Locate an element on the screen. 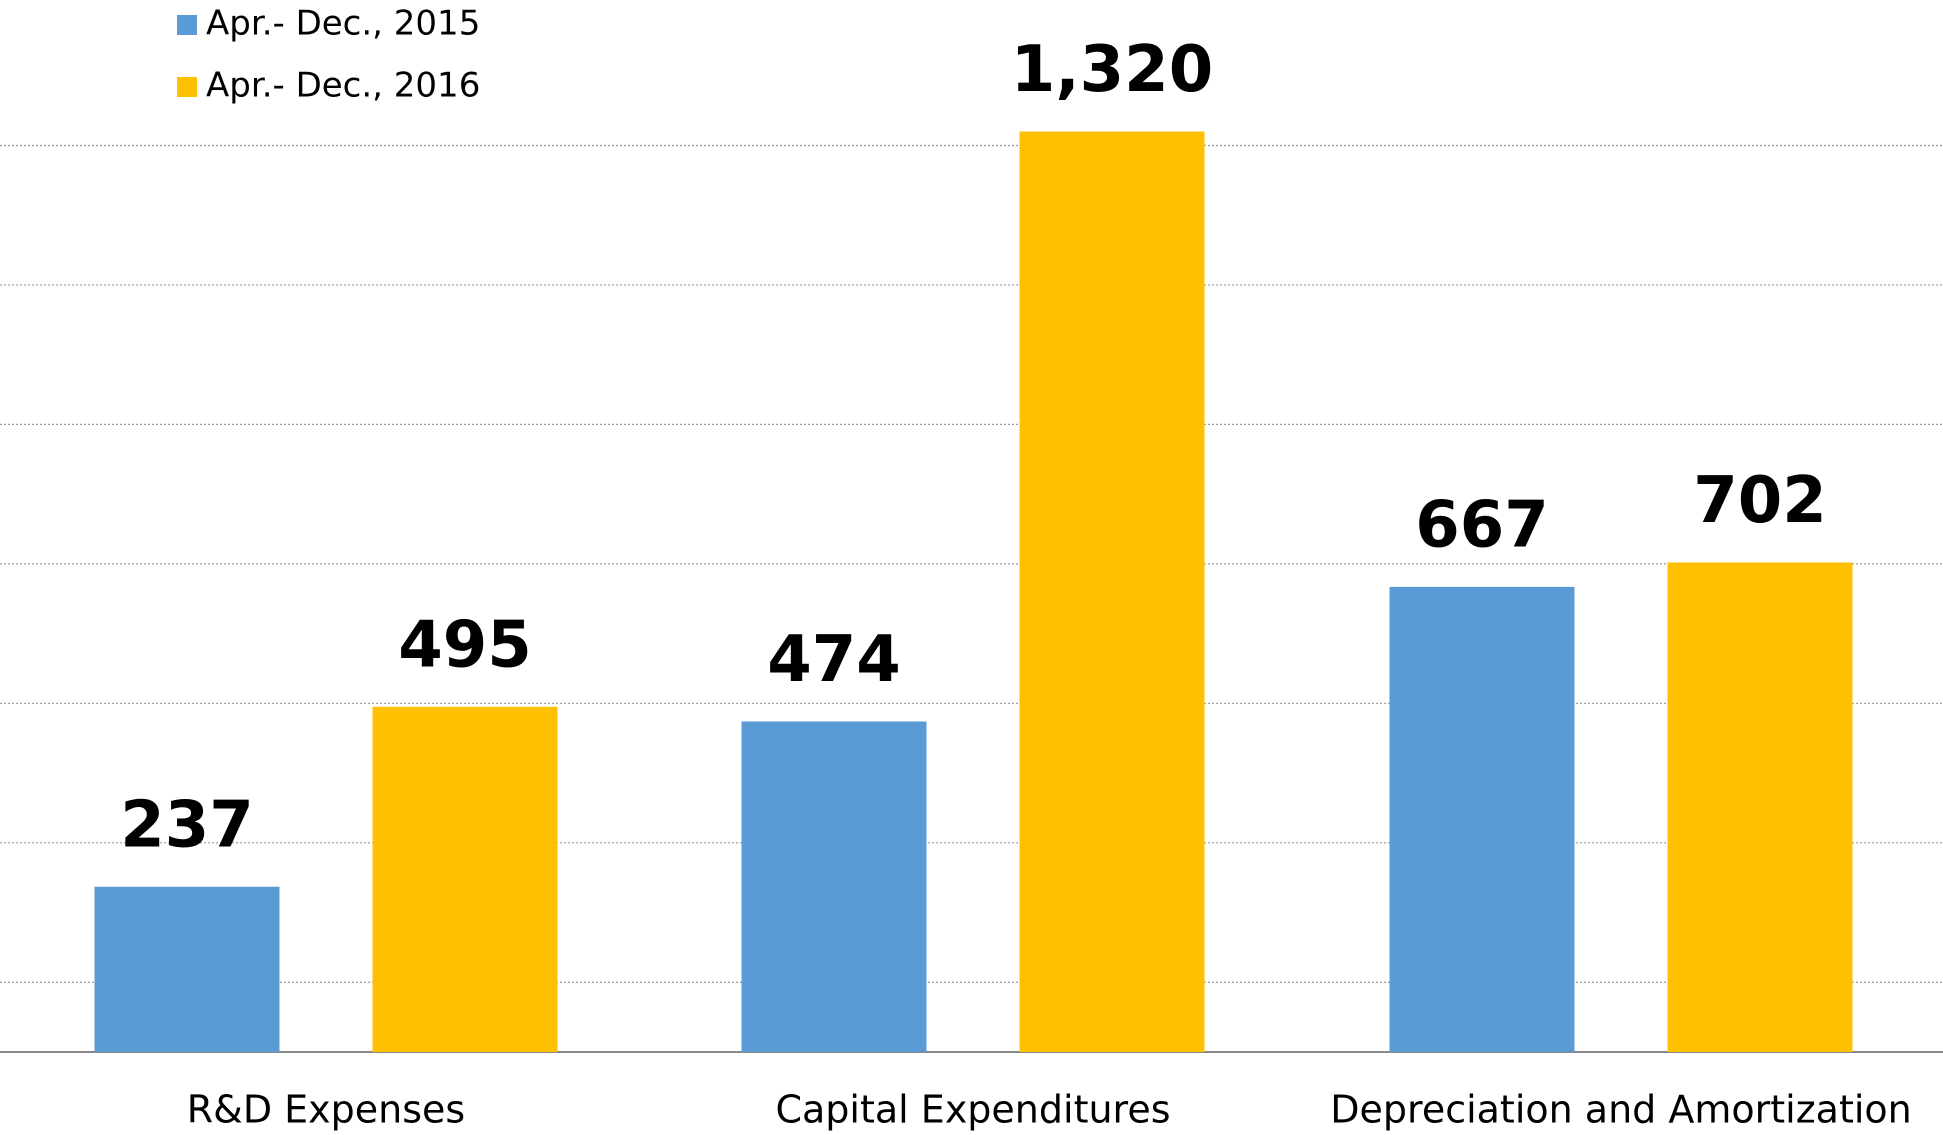 The image size is (1943, 1135). data-label: 702 is located at coordinates (1760, 501).